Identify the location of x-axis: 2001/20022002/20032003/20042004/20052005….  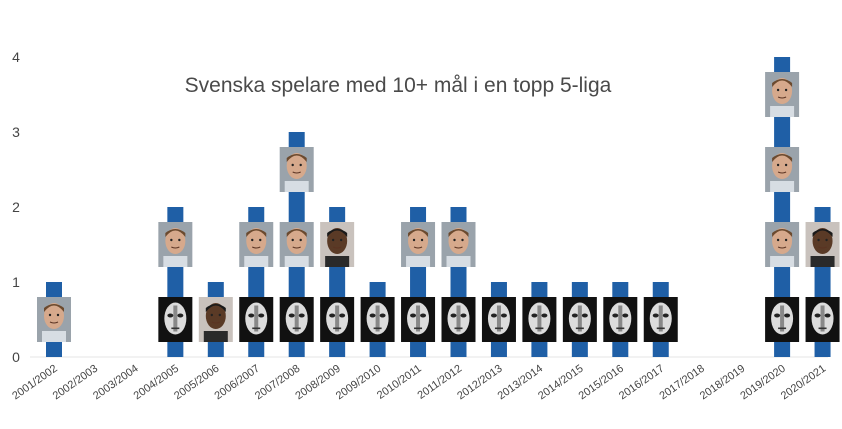
(419, 383).